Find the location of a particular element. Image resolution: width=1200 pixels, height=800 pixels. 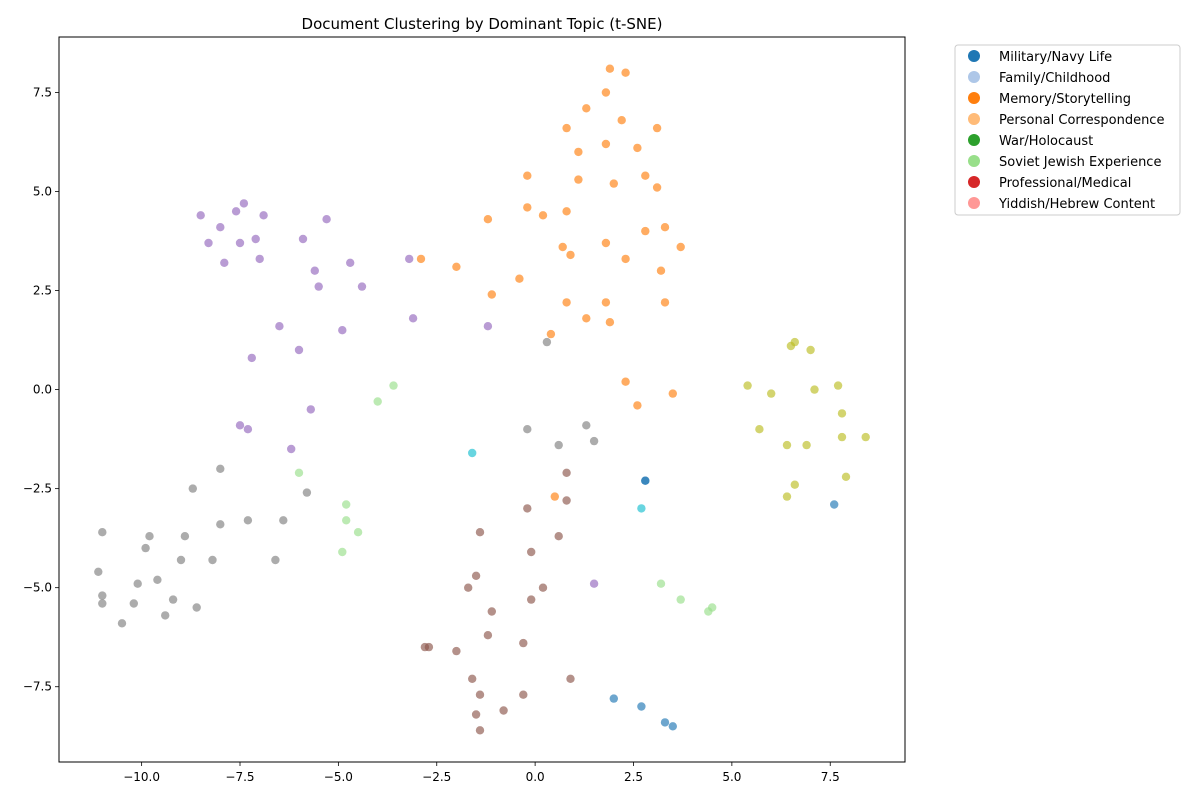

x-tick-label: −5.0 is located at coordinates (338, 777).